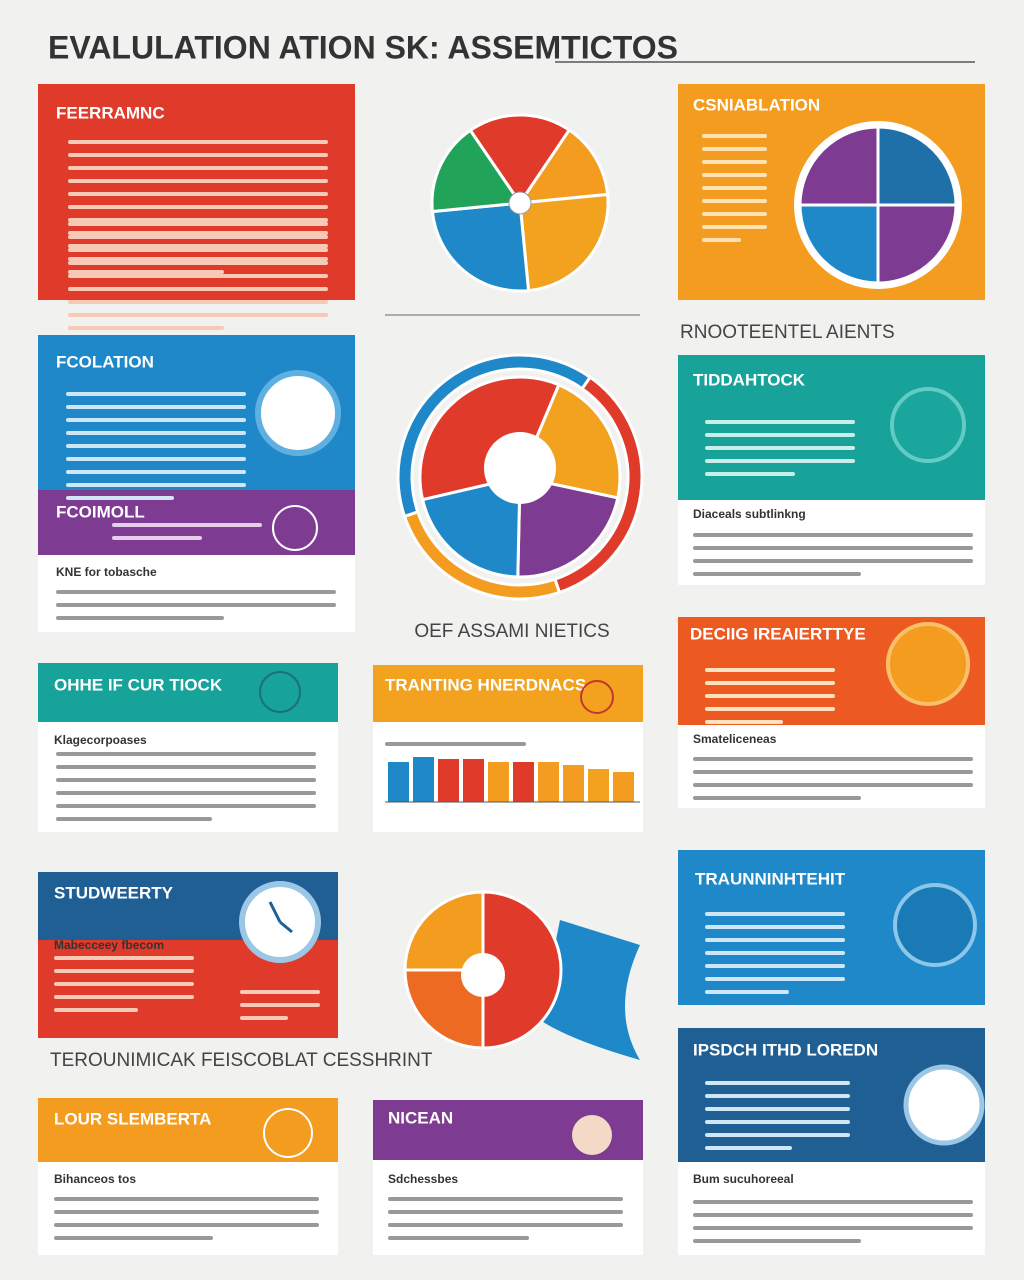 This screenshot has height=1280, width=1024. What do you see at coordinates (756, 104) in the screenshot?
I see `card-heading: CSNIABLATION` at bounding box center [756, 104].